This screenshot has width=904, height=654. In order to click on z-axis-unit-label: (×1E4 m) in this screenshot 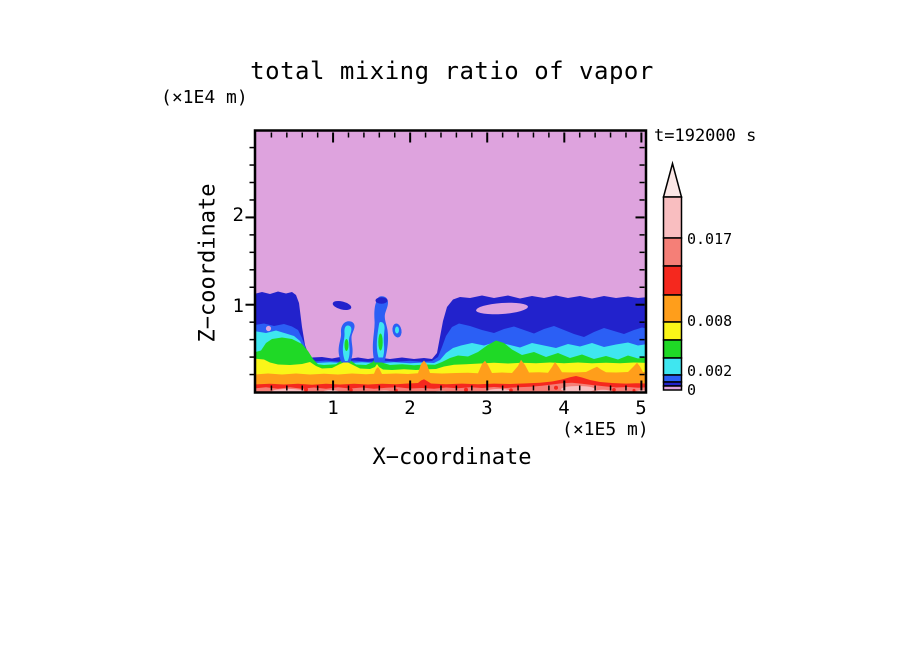, I will do `click(204, 97)`.